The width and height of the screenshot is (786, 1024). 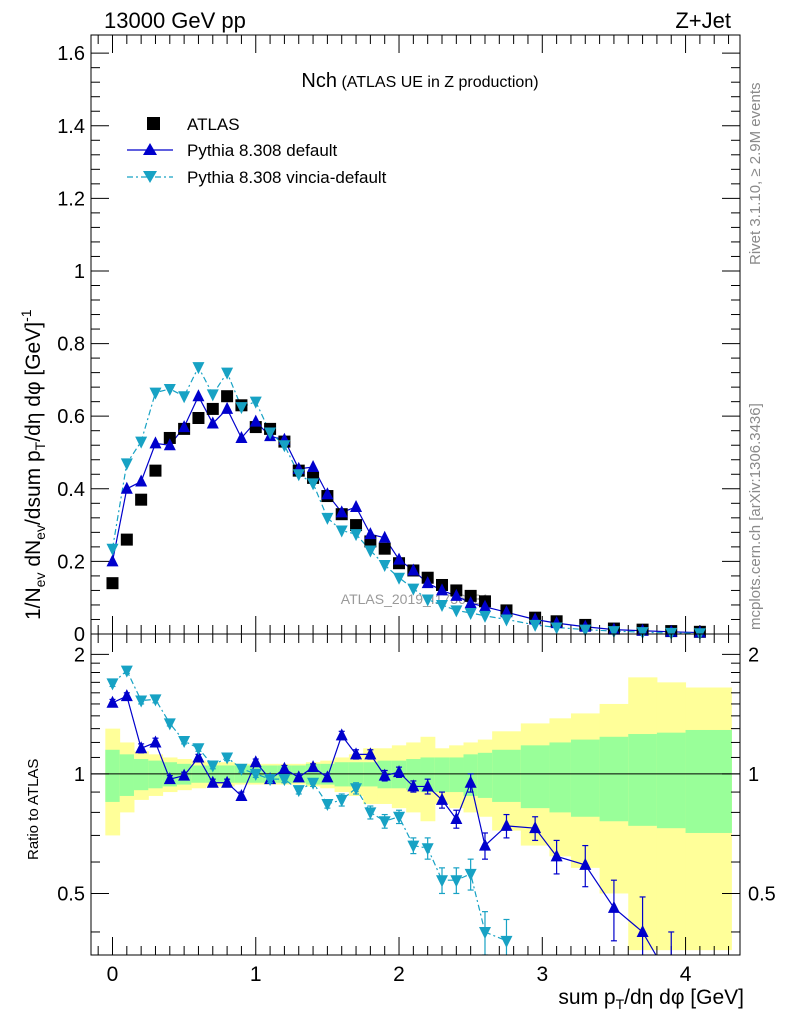 What do you see at coordinates (79, 635) in the screenshot?
I see `main-ytick-label: 0` at bounding box center [79, 635].